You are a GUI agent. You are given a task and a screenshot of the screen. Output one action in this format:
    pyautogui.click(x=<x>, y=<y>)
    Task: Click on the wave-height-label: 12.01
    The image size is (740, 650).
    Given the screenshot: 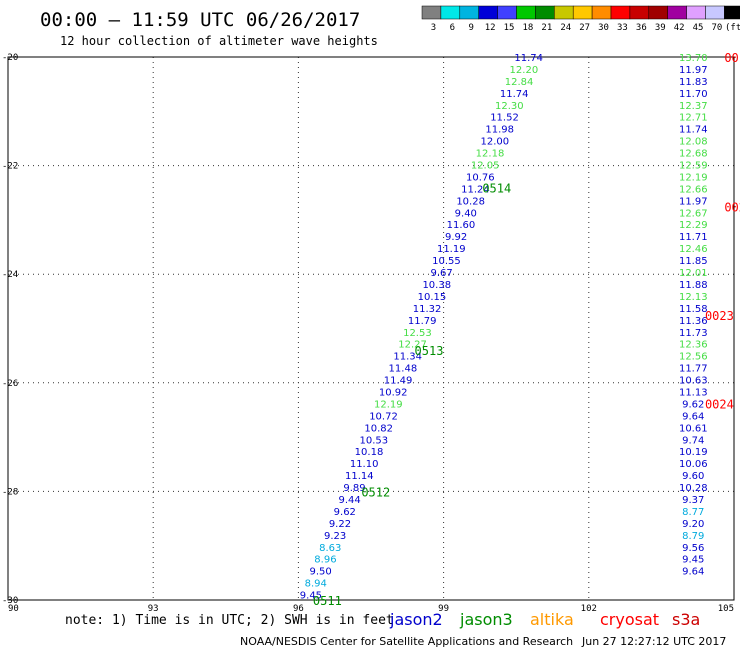 What is the action you would take?
    pyautogui.click(x=693, y=273)
    